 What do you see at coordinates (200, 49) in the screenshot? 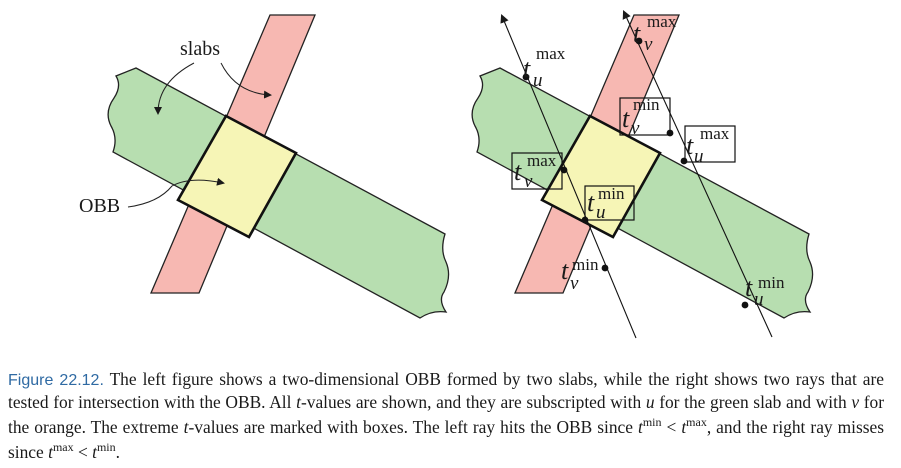
I see `slabs-label: slabs` at bounding box center [200, 49].